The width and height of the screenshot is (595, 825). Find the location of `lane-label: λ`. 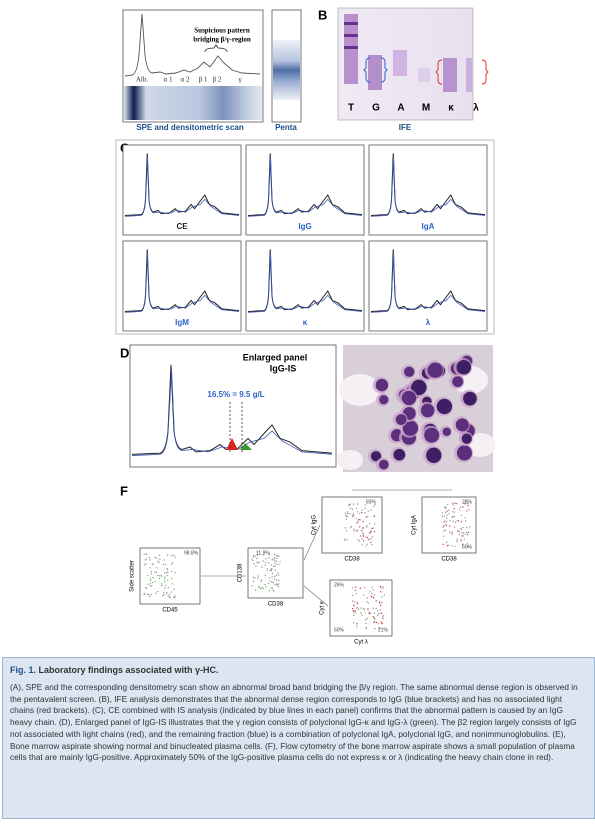

lane-label: λ is located at coordinates (476, 108).